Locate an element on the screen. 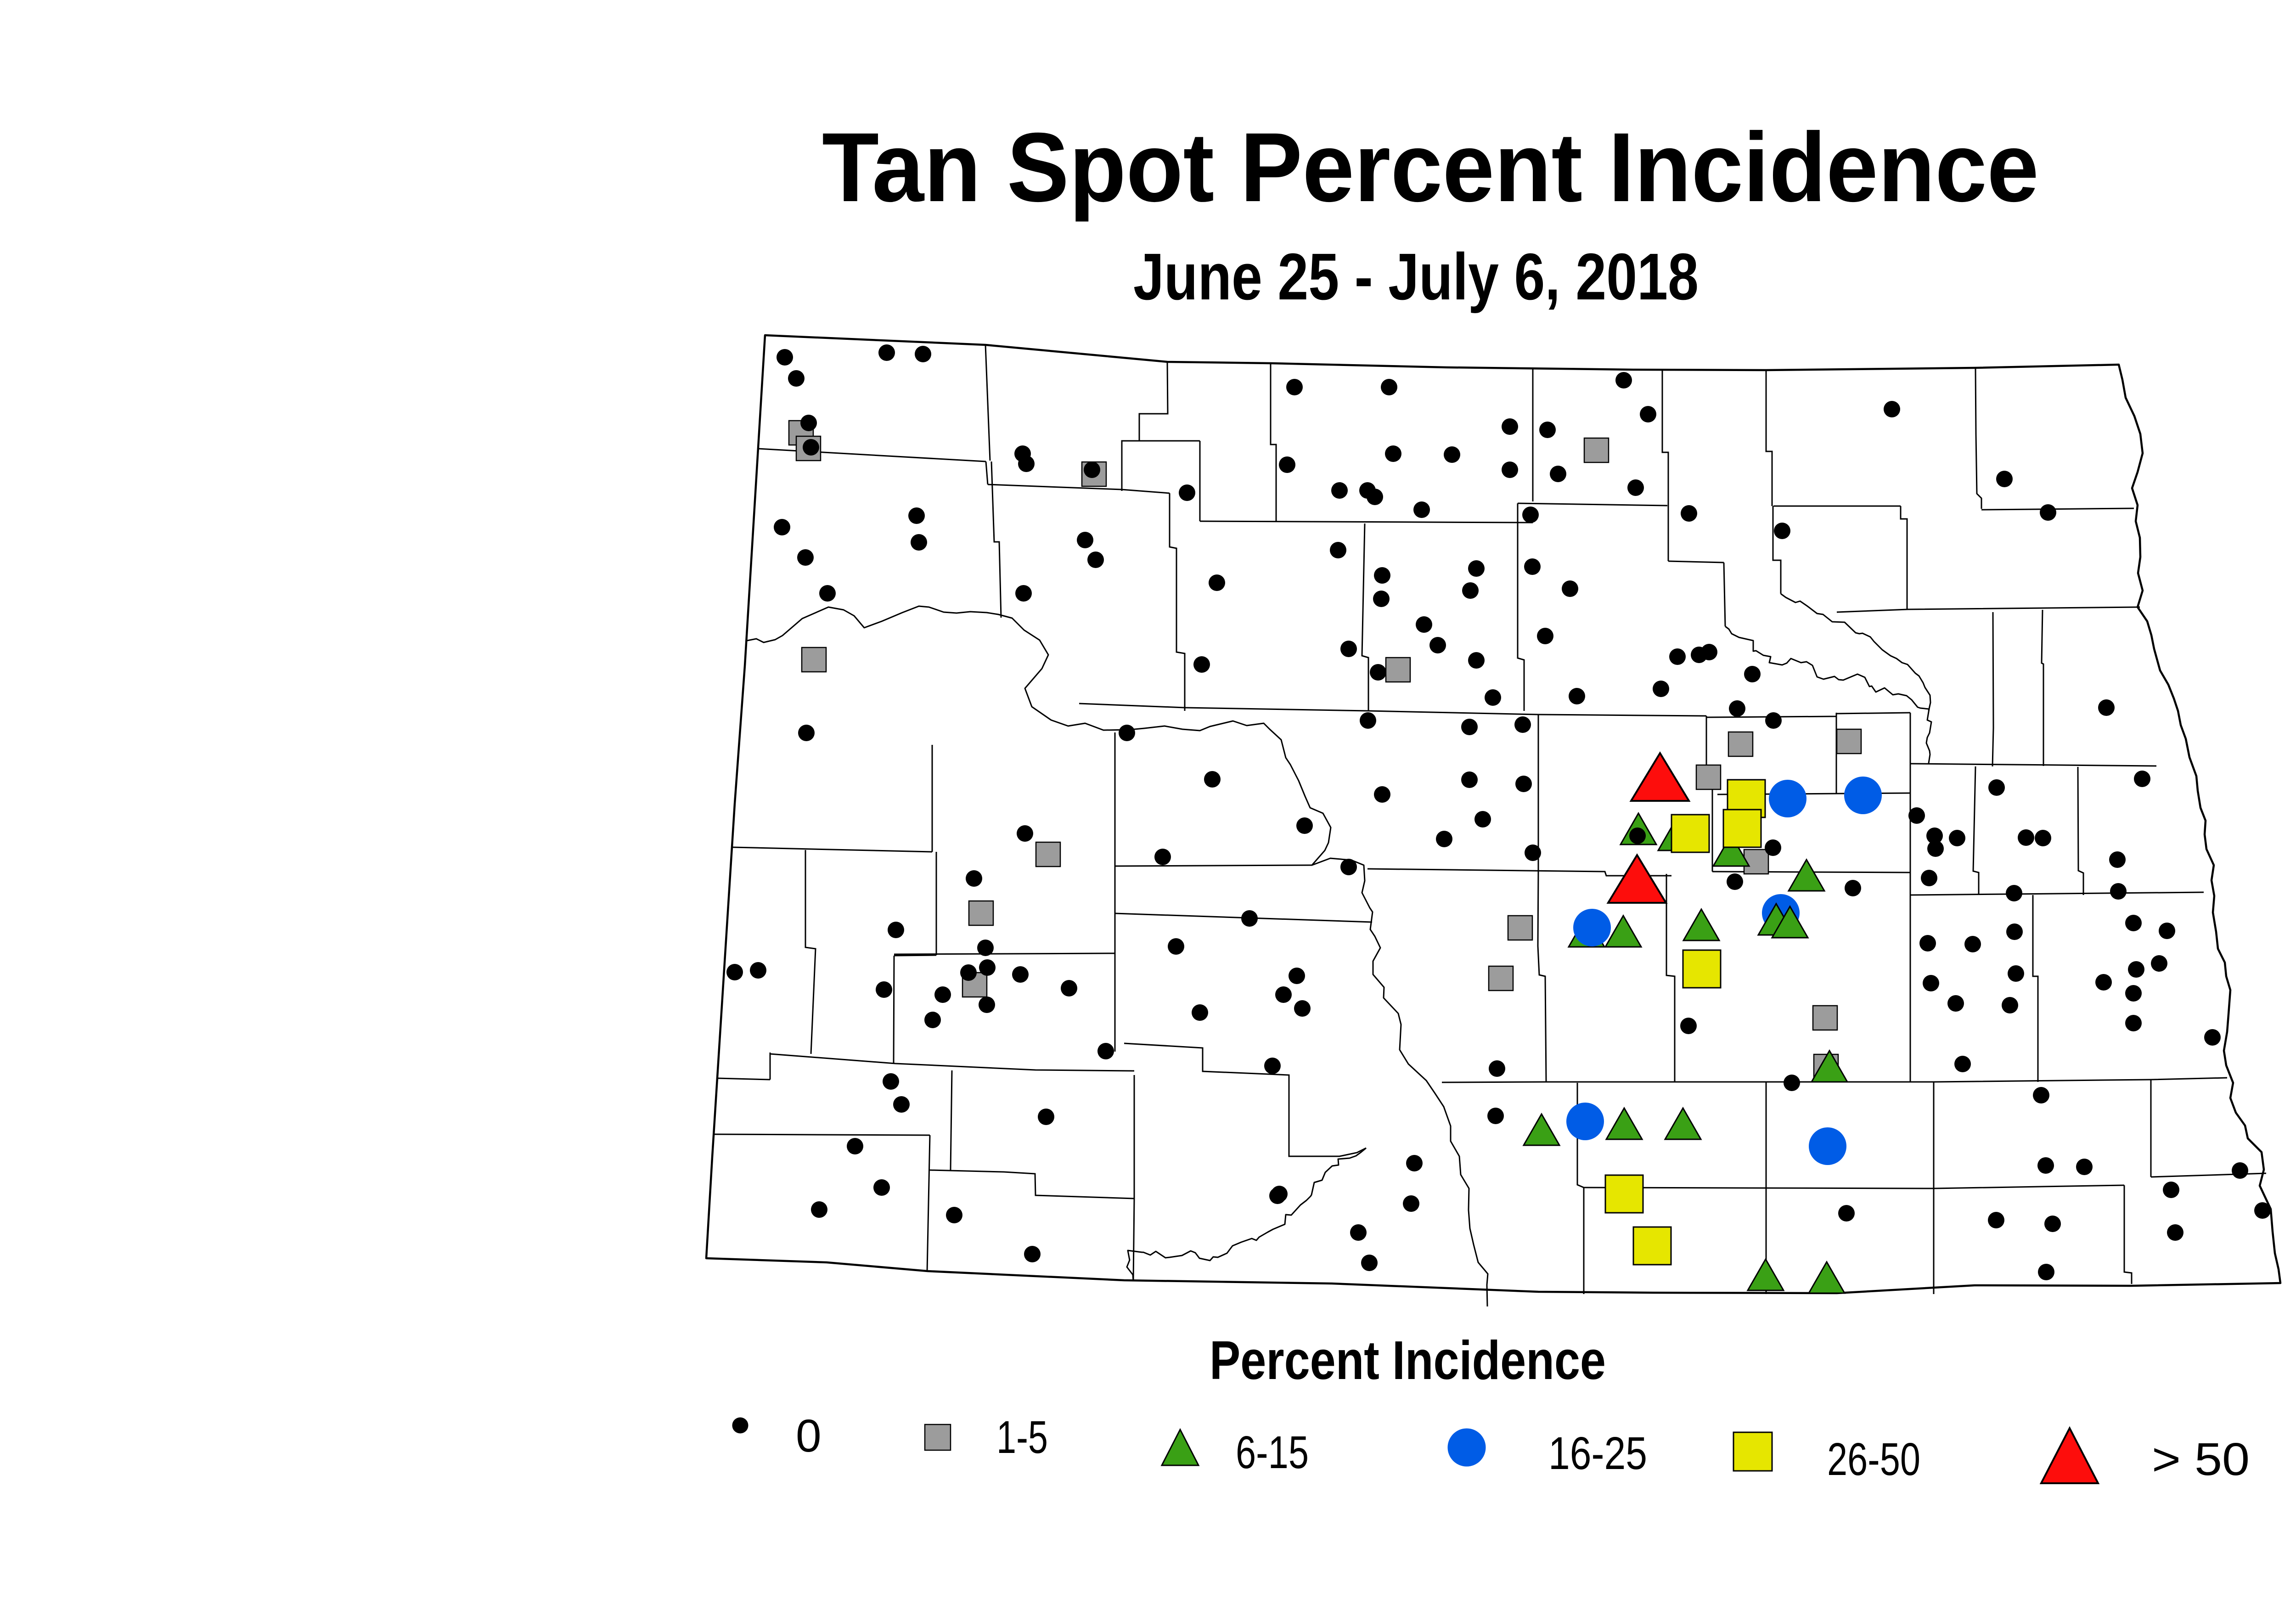 This screenshot has height=1610, width=2296. svg-text: 16-25 is located at coordinates (1597, 1453).